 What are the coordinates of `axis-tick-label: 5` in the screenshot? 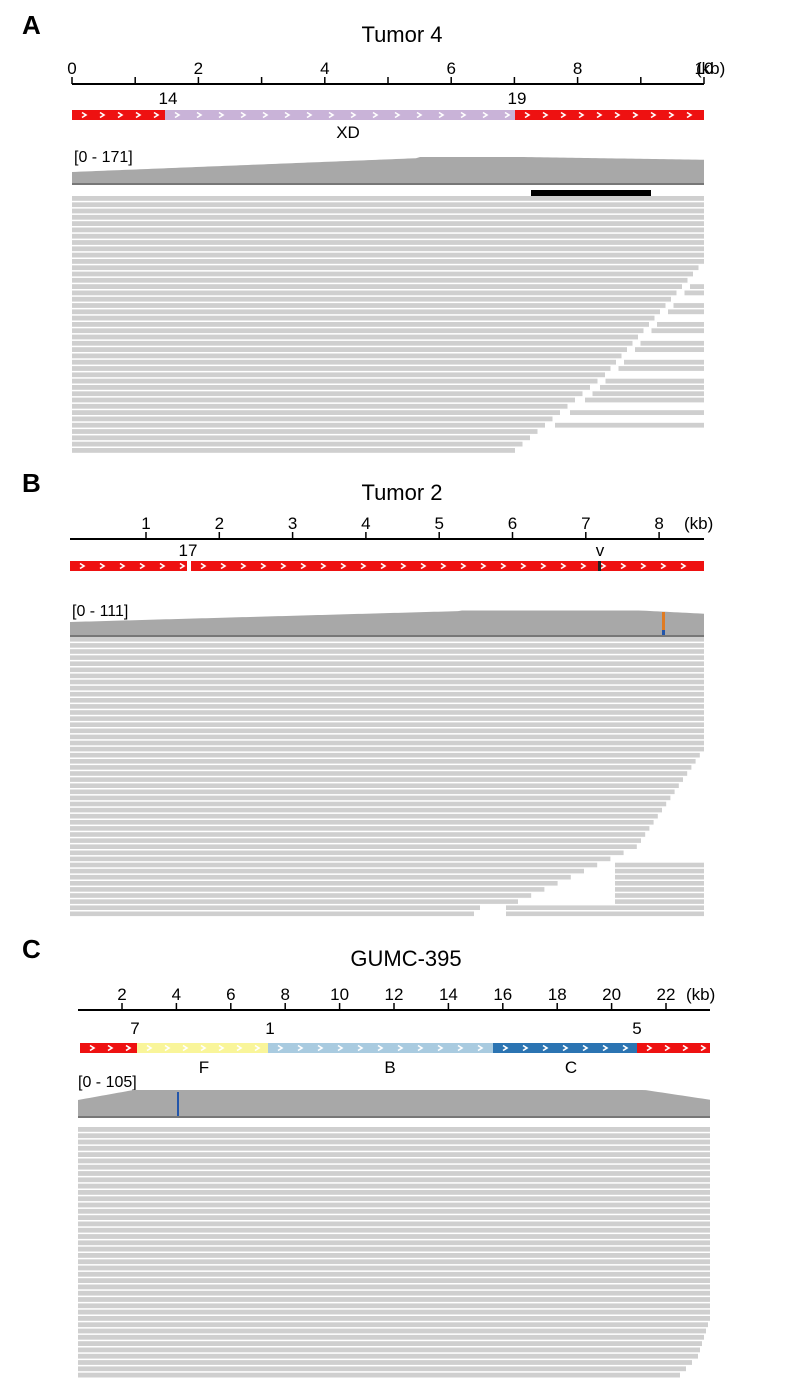 It's located at (438, 523).